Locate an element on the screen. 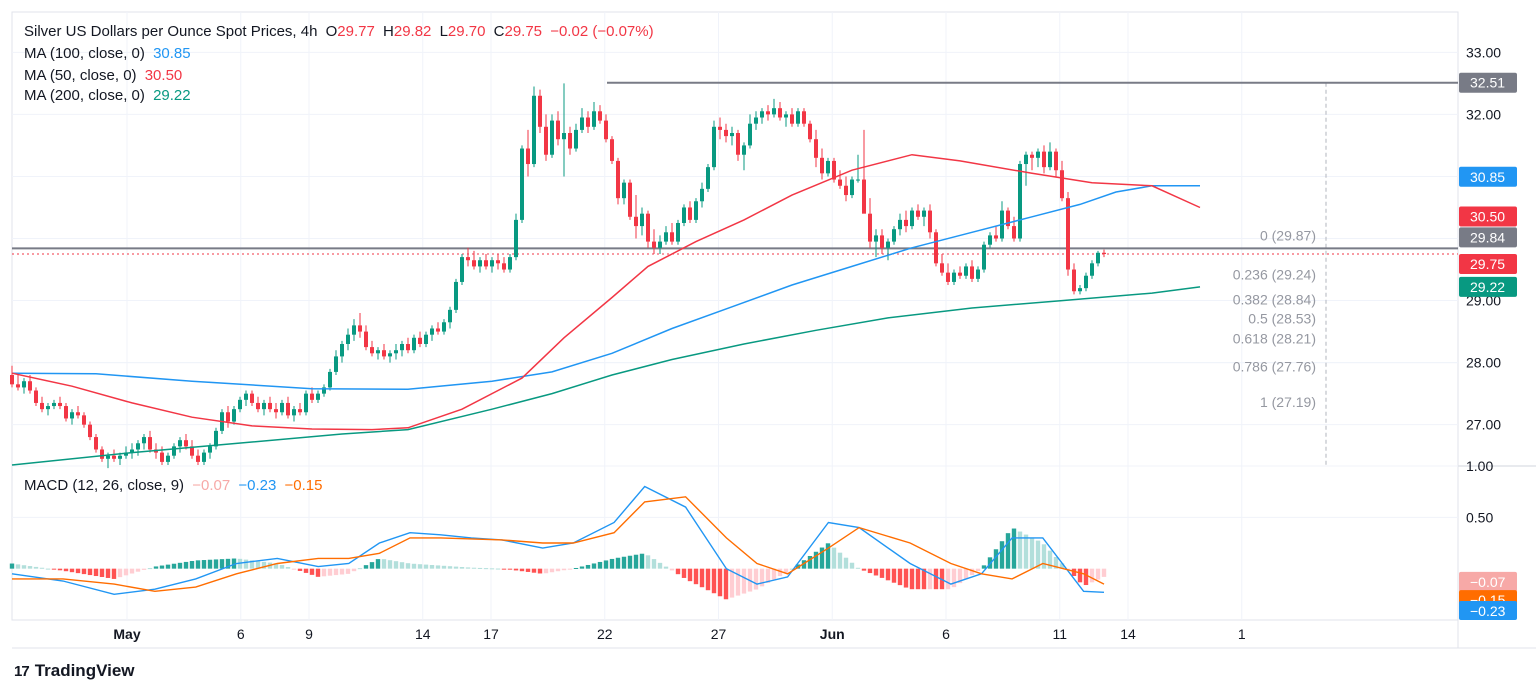  time-tick-label: 14 is located at coordinates (423, 634).